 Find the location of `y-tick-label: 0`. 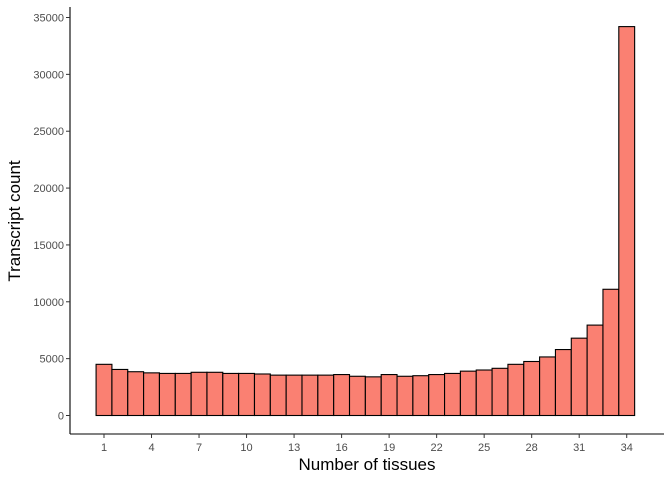

y-tick-label: 0 is located at coordinates (61, 417).